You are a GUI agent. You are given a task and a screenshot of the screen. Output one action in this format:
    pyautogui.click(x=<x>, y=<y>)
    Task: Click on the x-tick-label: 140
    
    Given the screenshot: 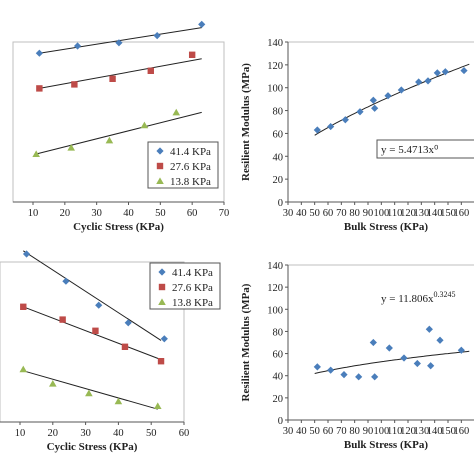 What is the action you would take?
    pyautogui.click(x=435, y=213)
    